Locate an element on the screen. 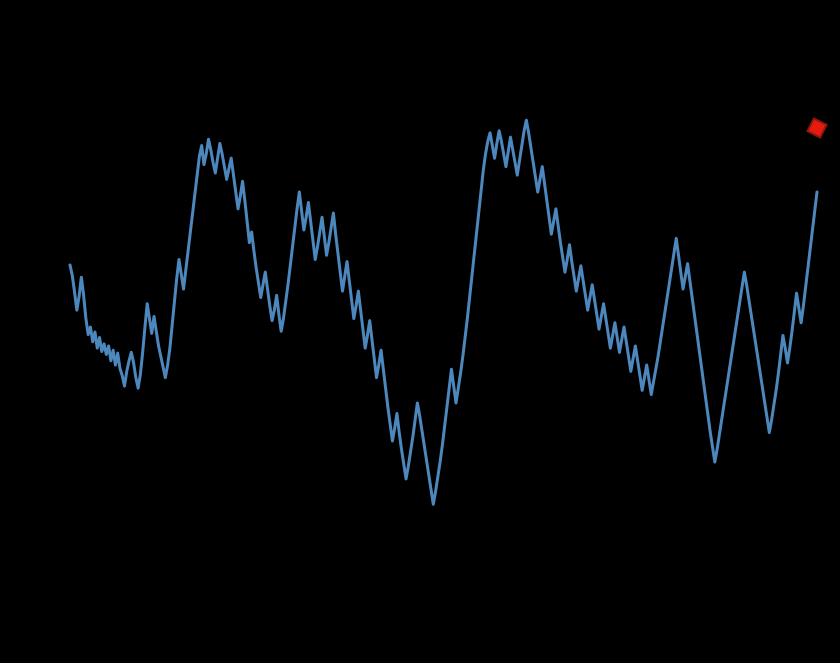 The image size is (840, 663). endpoint-diamond-marker is located at coordinates (817, 128).